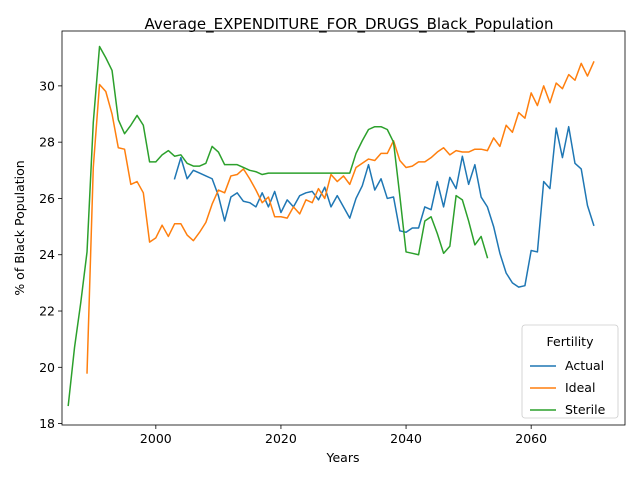 This screenshot has width=640, height=480. What do you see at coordinates (571, 341) in the screenshot?
I see `legend-title: Fertility` at bounding box center [571, 341].